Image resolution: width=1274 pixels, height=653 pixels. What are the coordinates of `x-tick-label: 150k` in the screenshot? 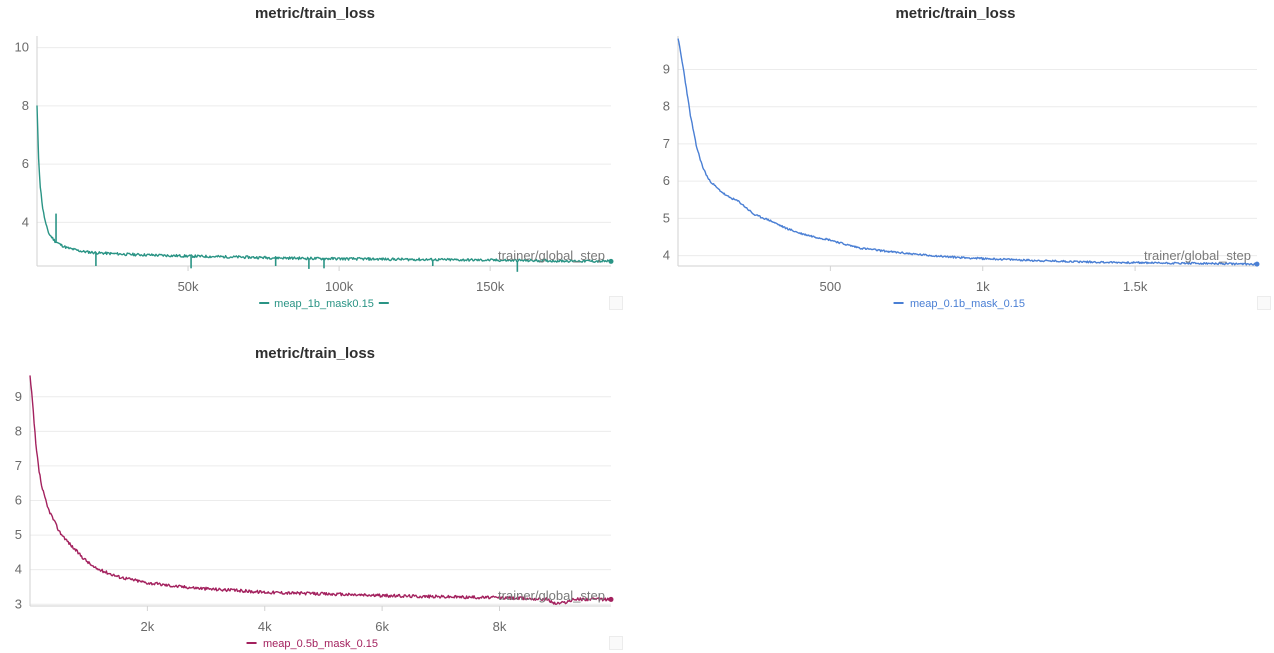 It's located at (490, 286).